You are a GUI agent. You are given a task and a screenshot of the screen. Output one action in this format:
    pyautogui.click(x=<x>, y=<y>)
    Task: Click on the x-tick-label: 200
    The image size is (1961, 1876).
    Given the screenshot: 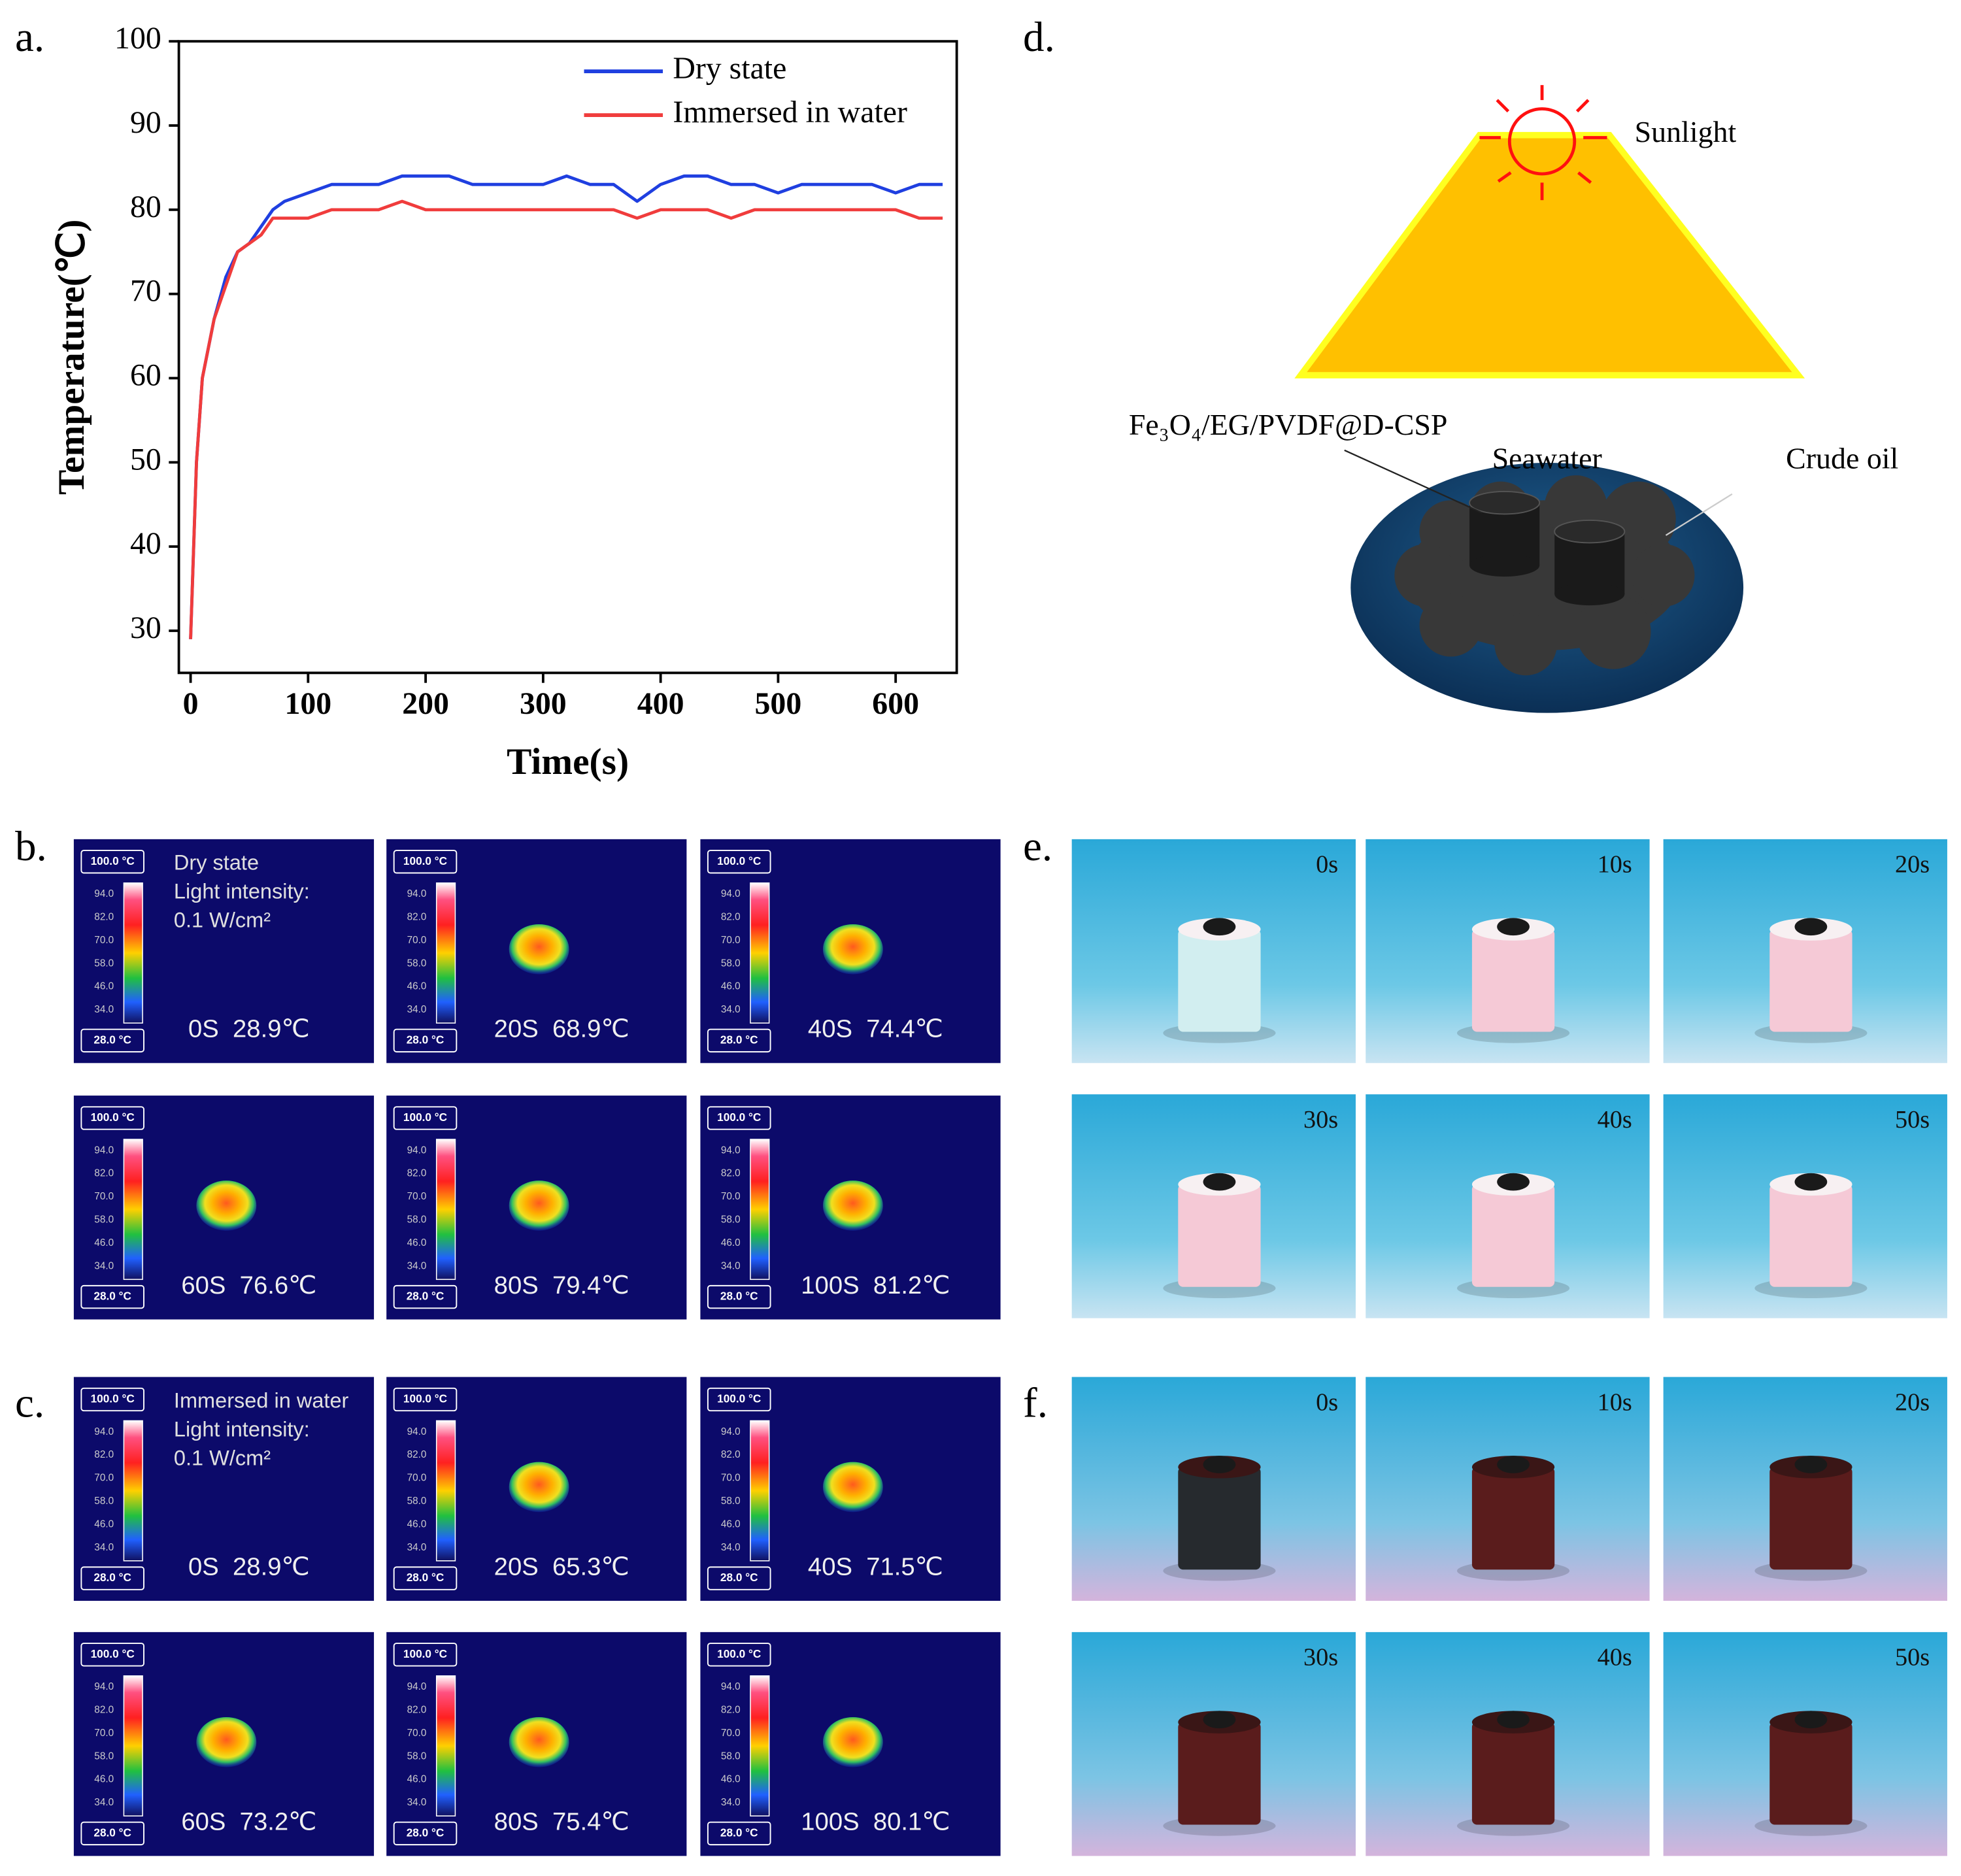 What is the action you would take?
    pyautogui.click(x=425, y=703)
    